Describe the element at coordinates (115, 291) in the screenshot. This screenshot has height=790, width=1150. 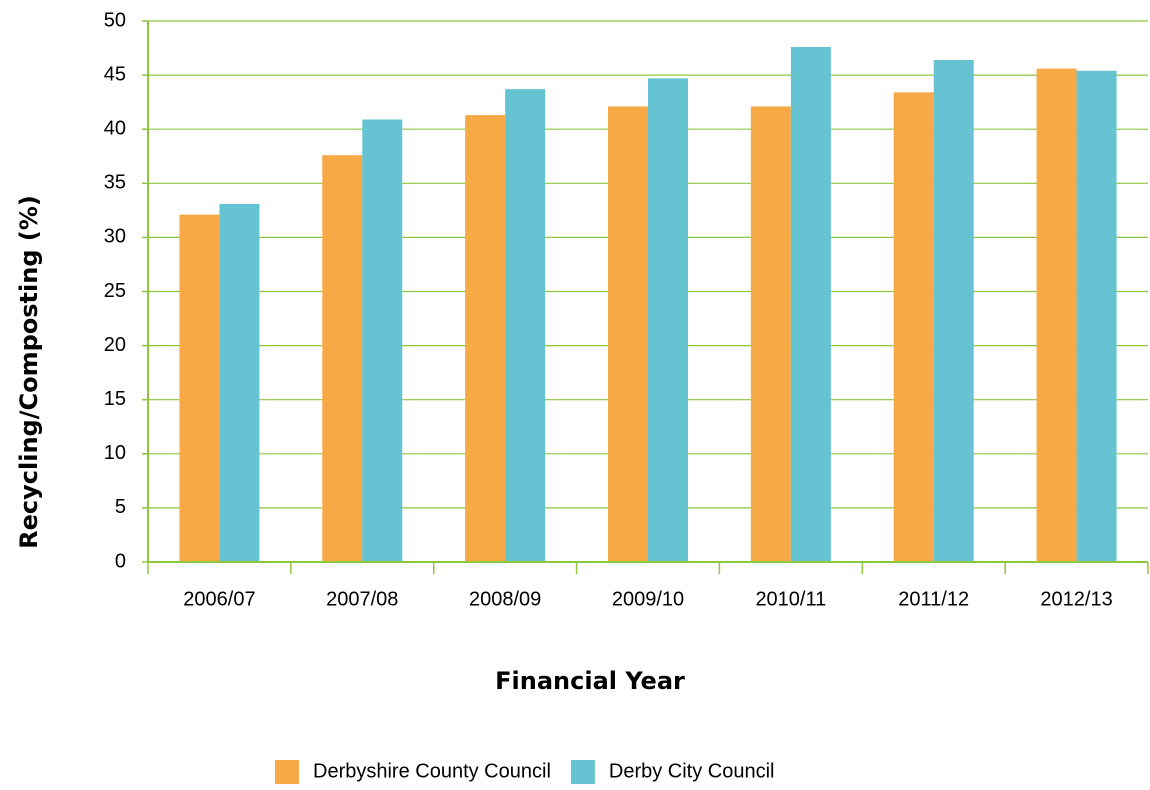
I see `y-tick-label: 25` at that location.